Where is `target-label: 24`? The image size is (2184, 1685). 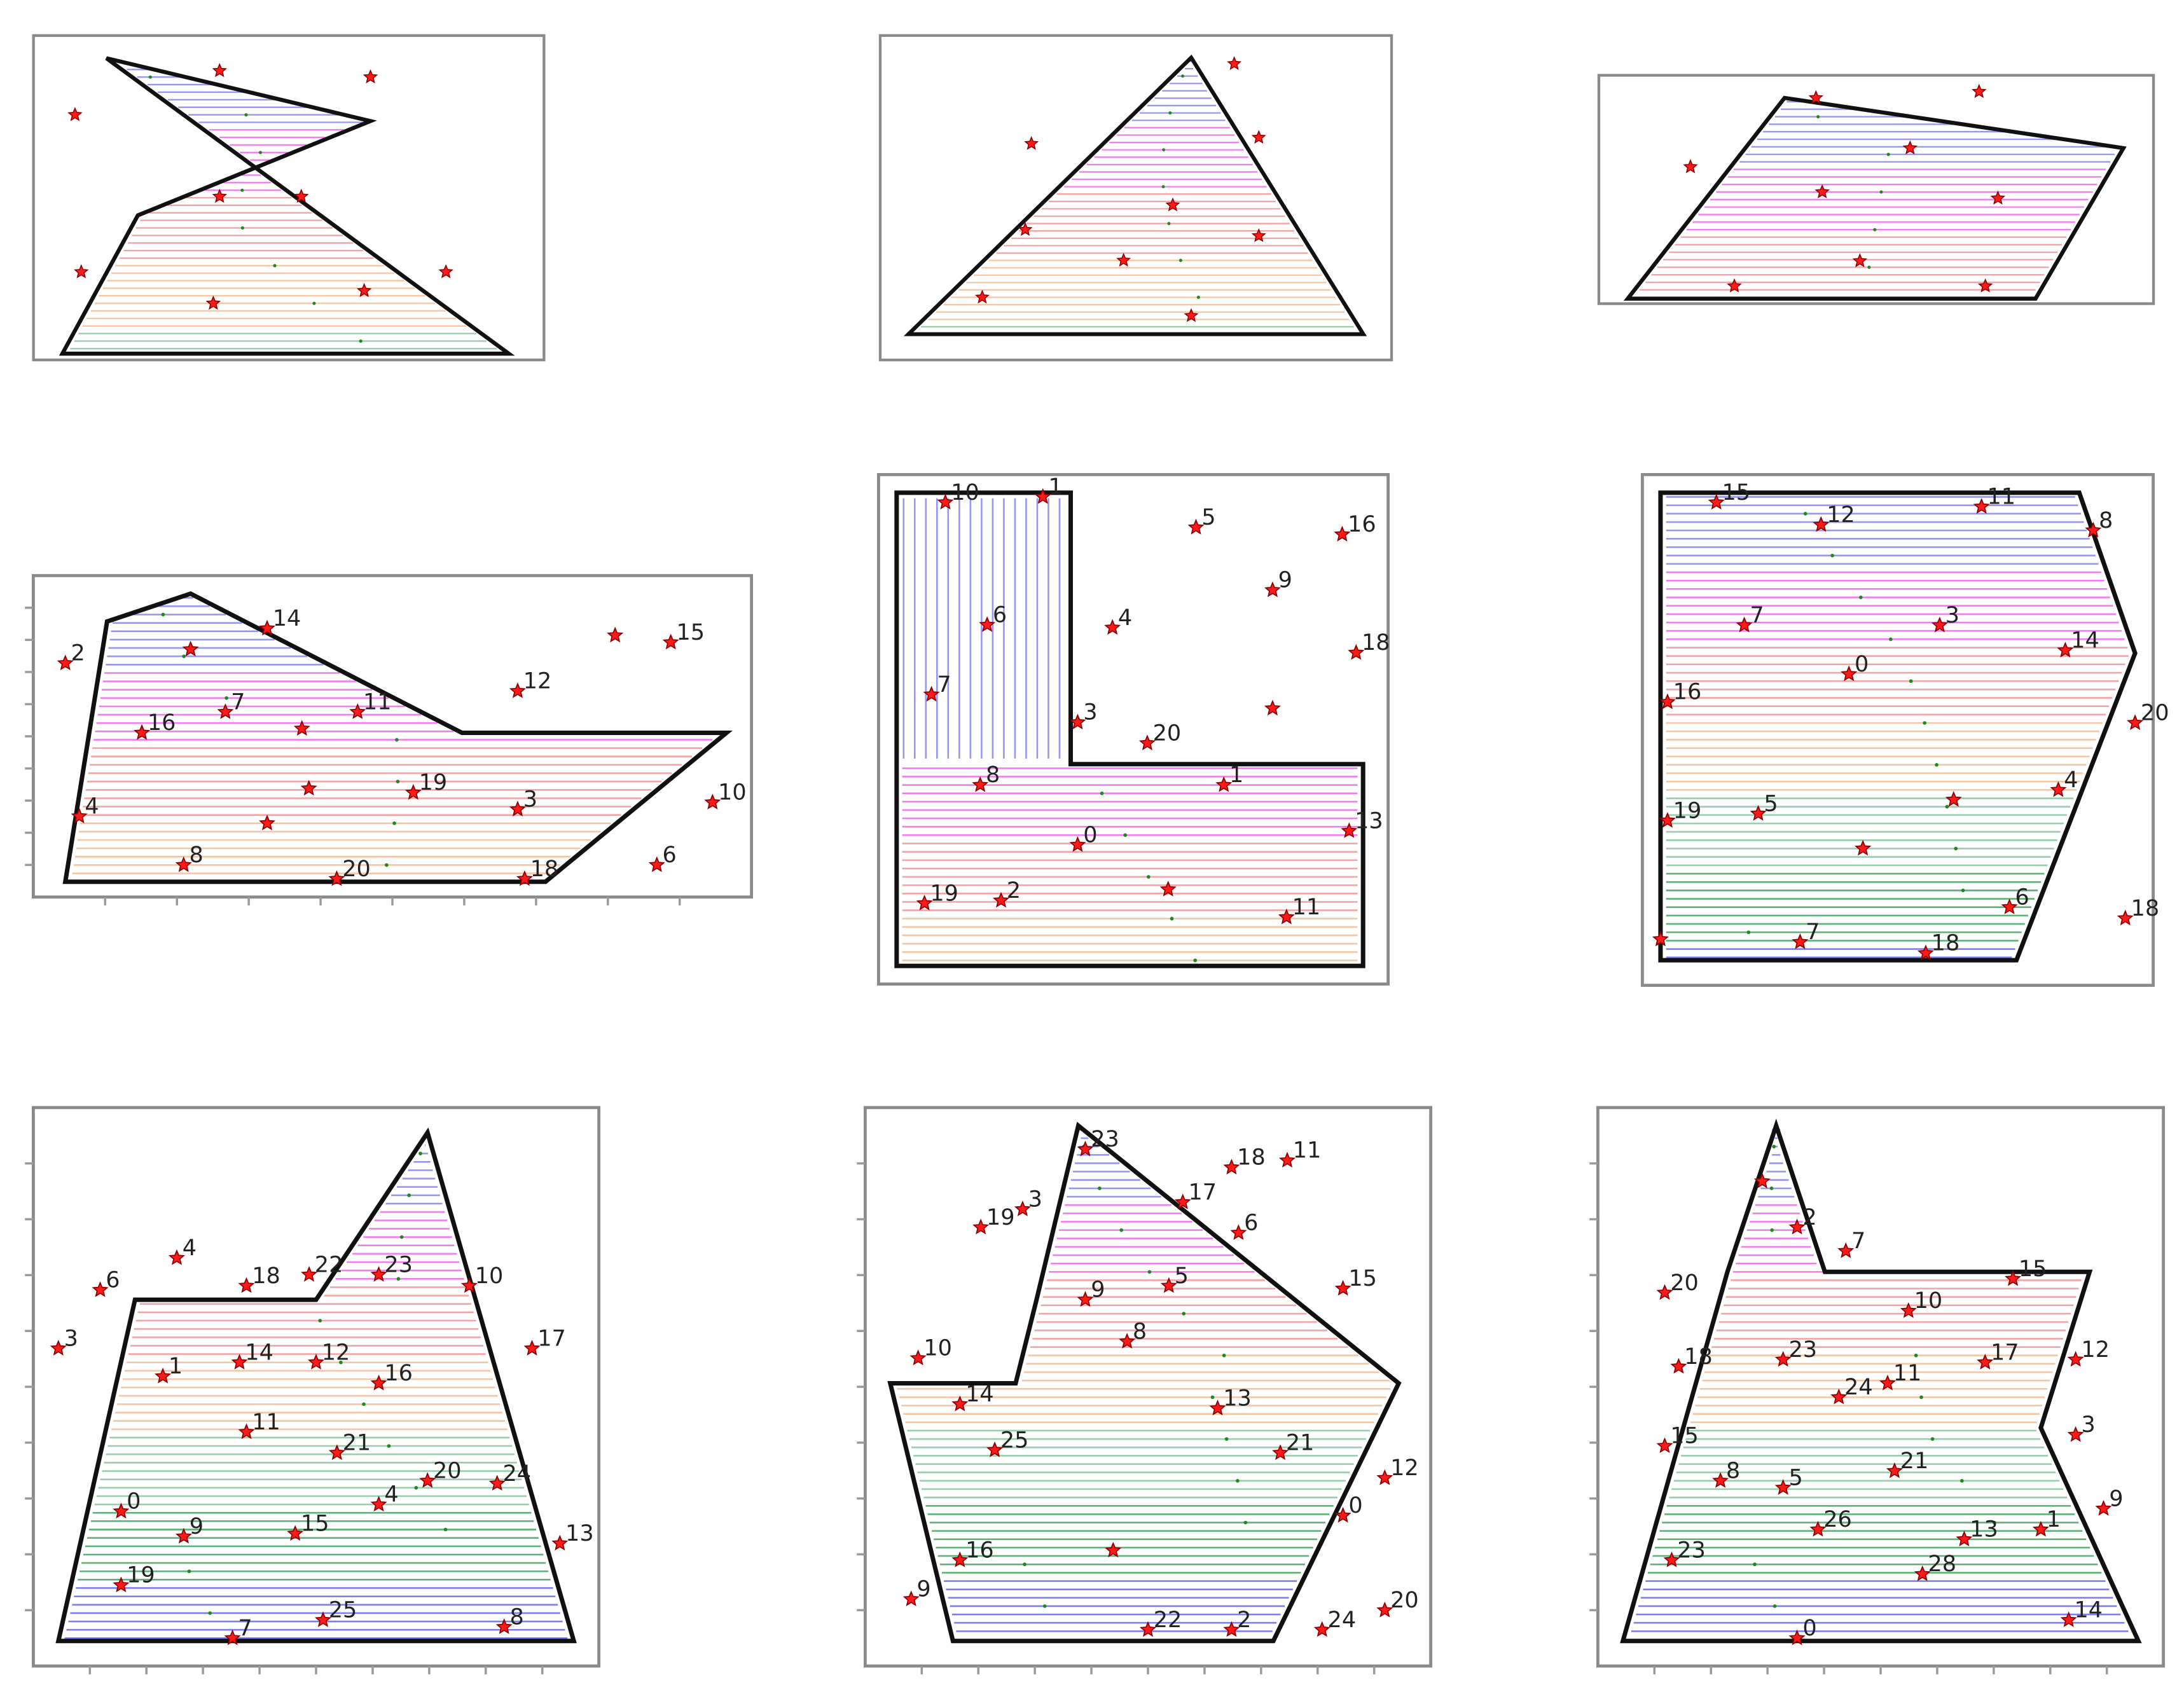 target-label: 24 is located at coordinates (1858, 1387).